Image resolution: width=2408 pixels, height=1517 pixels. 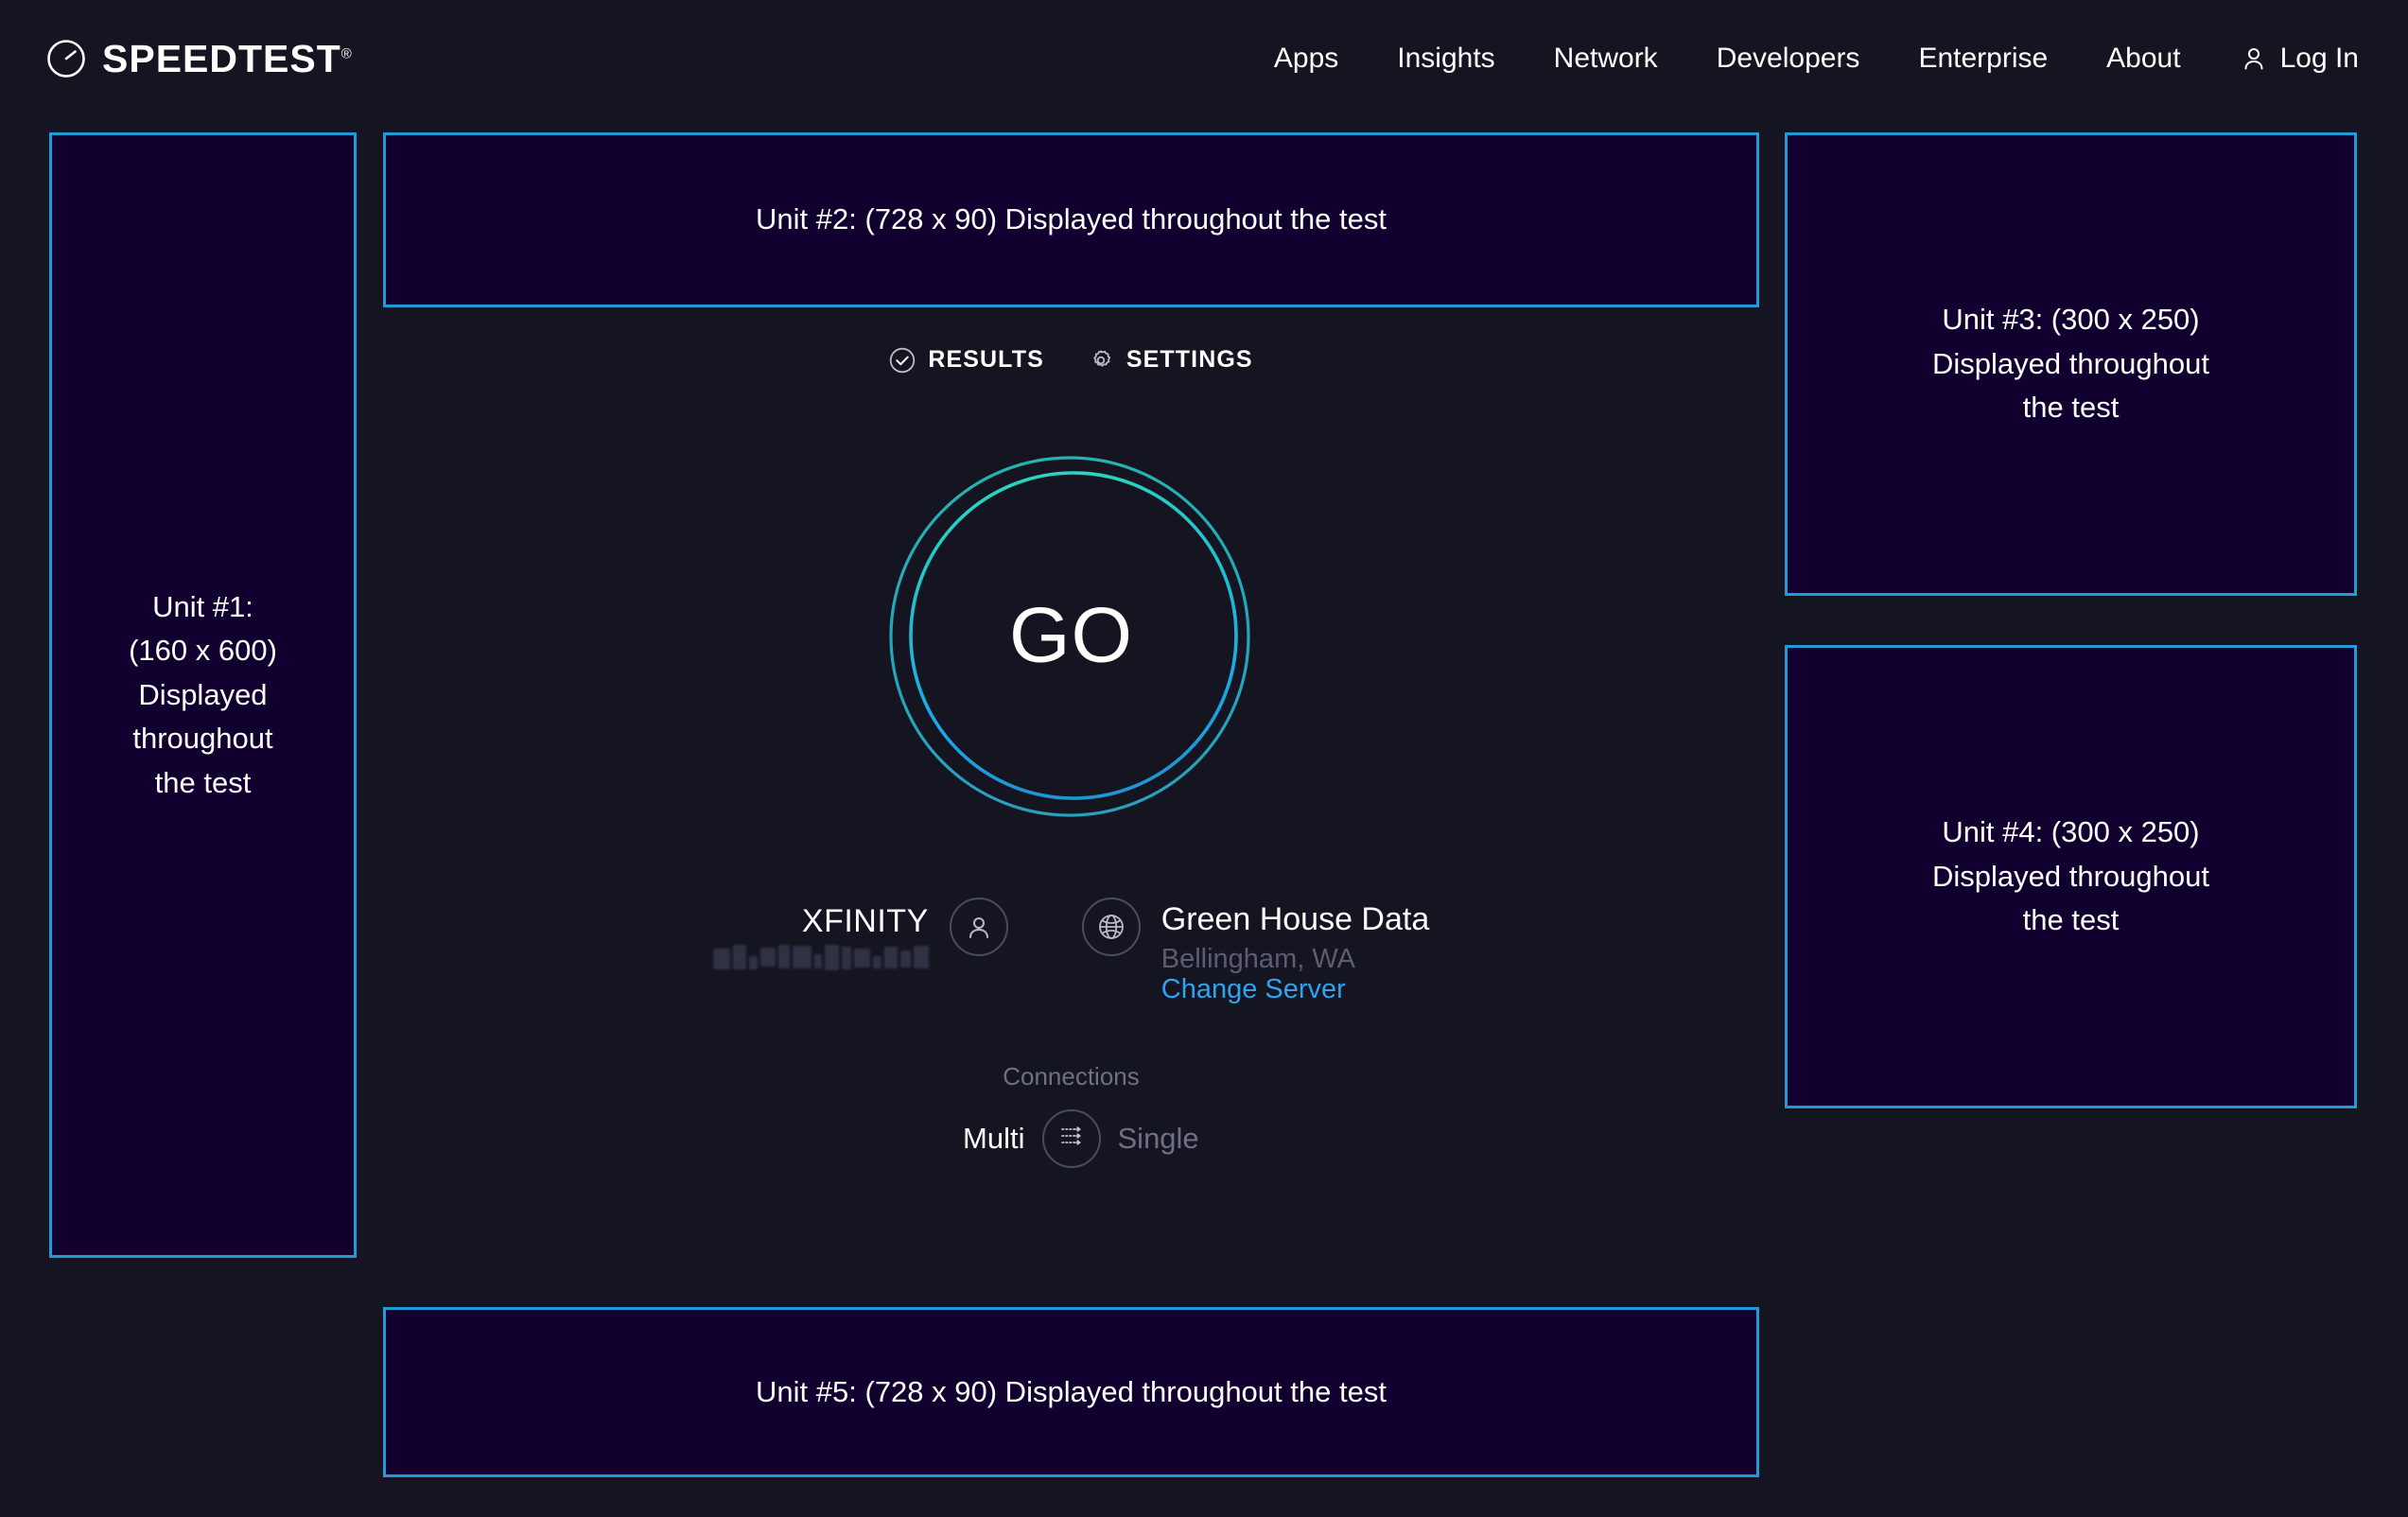 What do you see at coordinates (994, 1138) in the screenshot?
I see `connections-multi-option: Multi` at bounding box center [994, 1138].